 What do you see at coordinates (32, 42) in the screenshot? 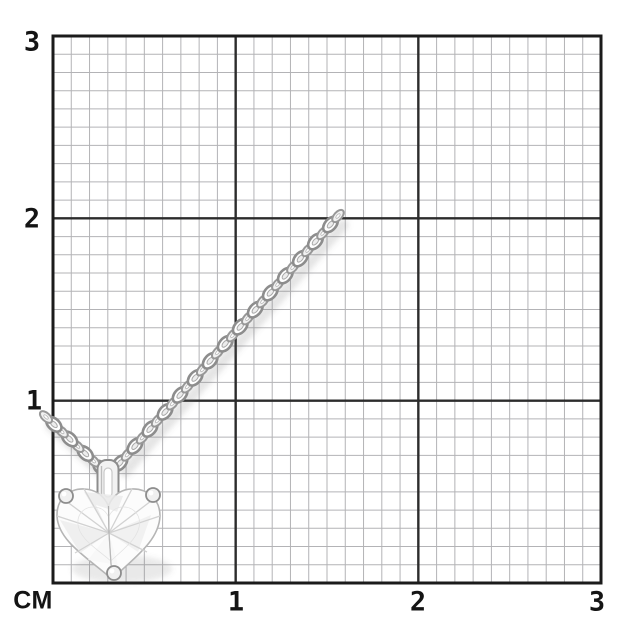
I see `y-axis-label-3: 3` at bounding box center [32, 42].